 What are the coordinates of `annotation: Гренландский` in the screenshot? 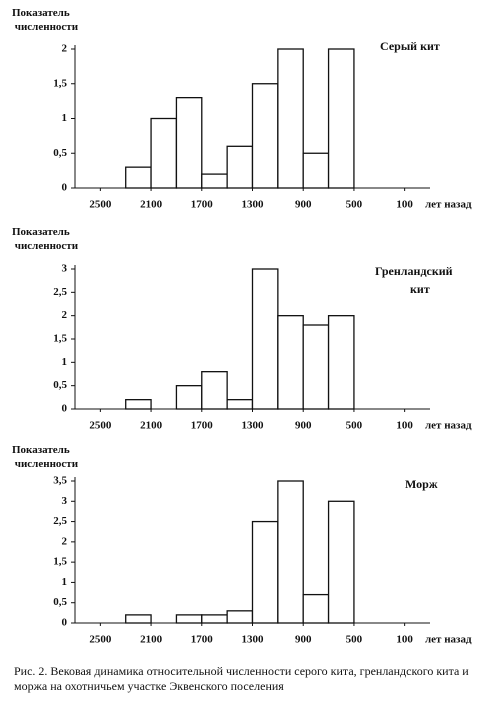 It's located at (414, 271).